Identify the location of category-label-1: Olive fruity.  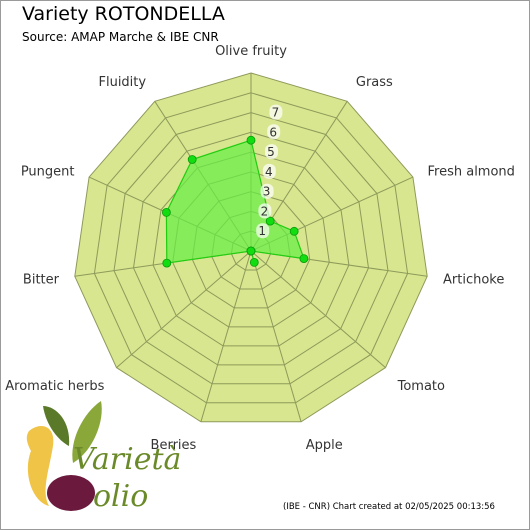
(251, 51).